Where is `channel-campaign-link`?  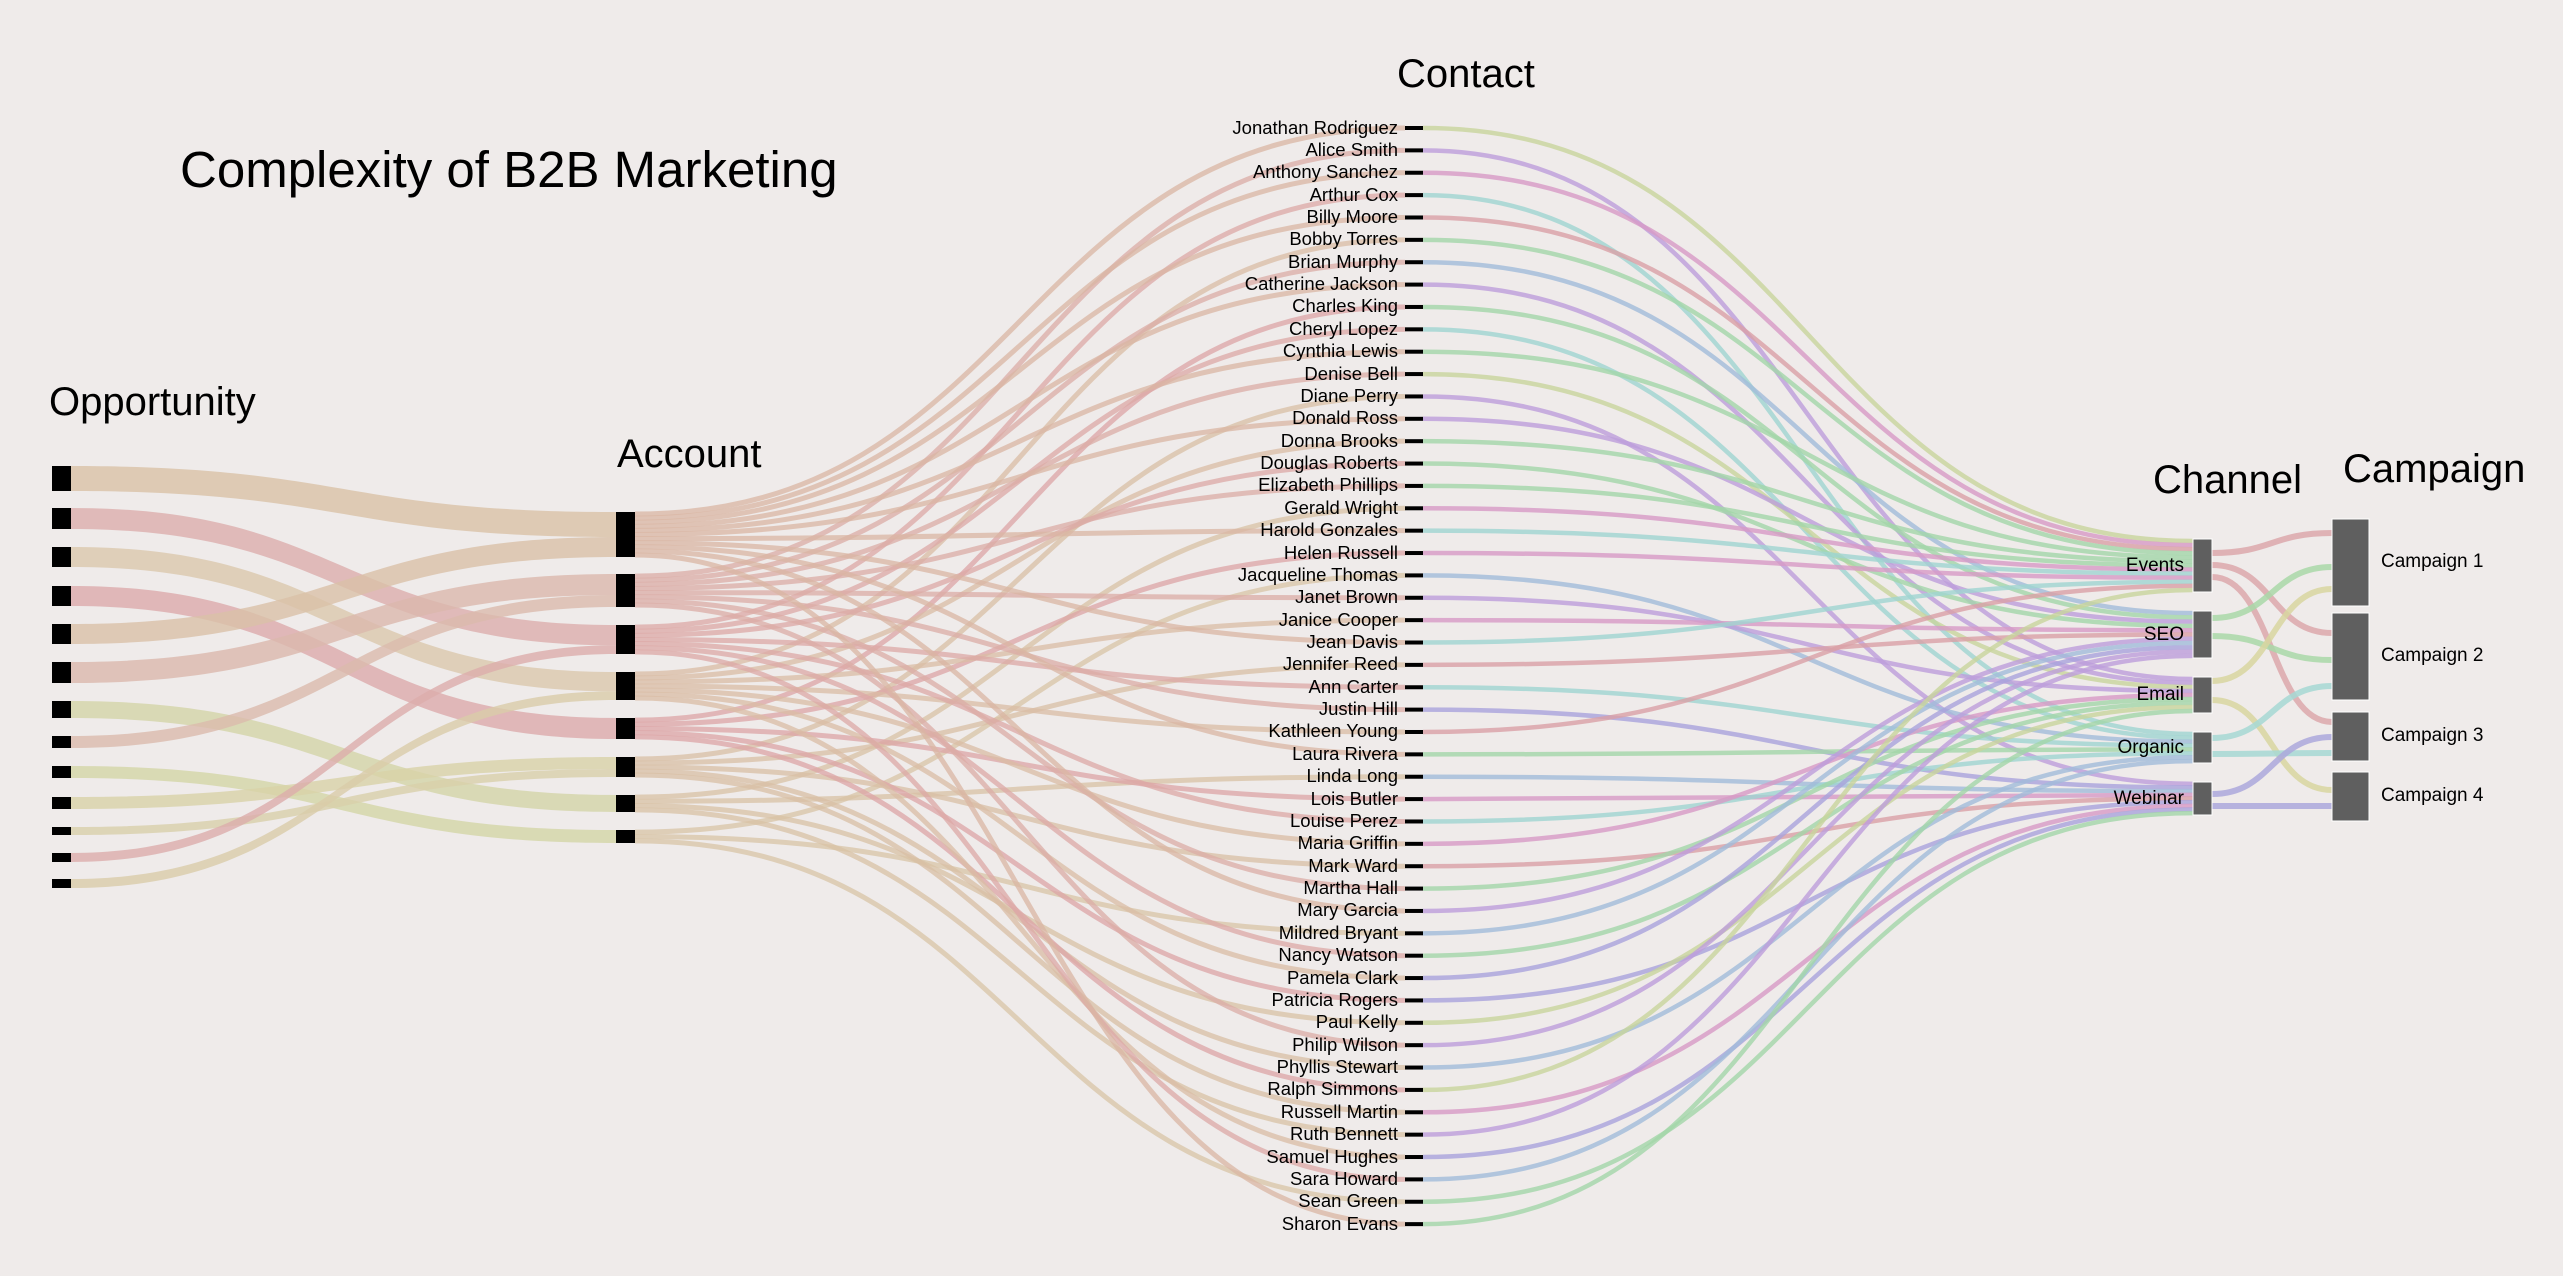 channel-campaign-link is located at coordinates (2272, 592).